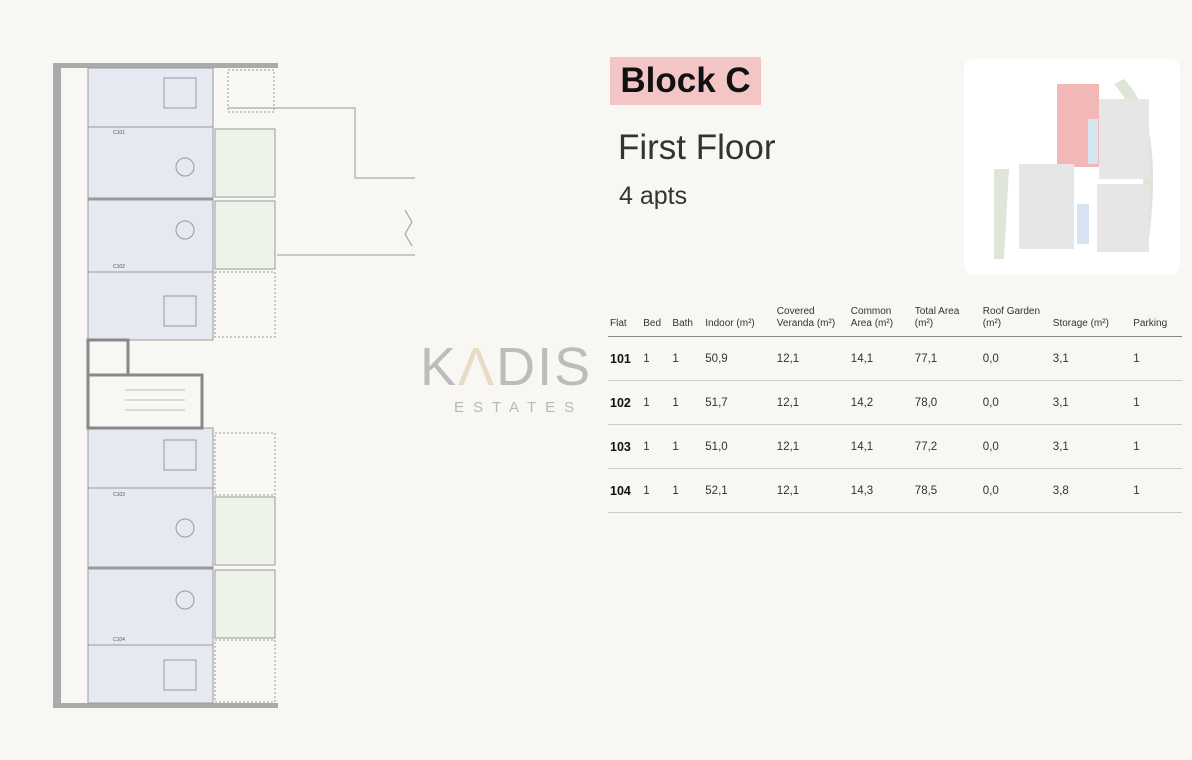  Describe the element at coordinates (656, 321) in the screenshot. I see `col-bed: Bed` at that location.